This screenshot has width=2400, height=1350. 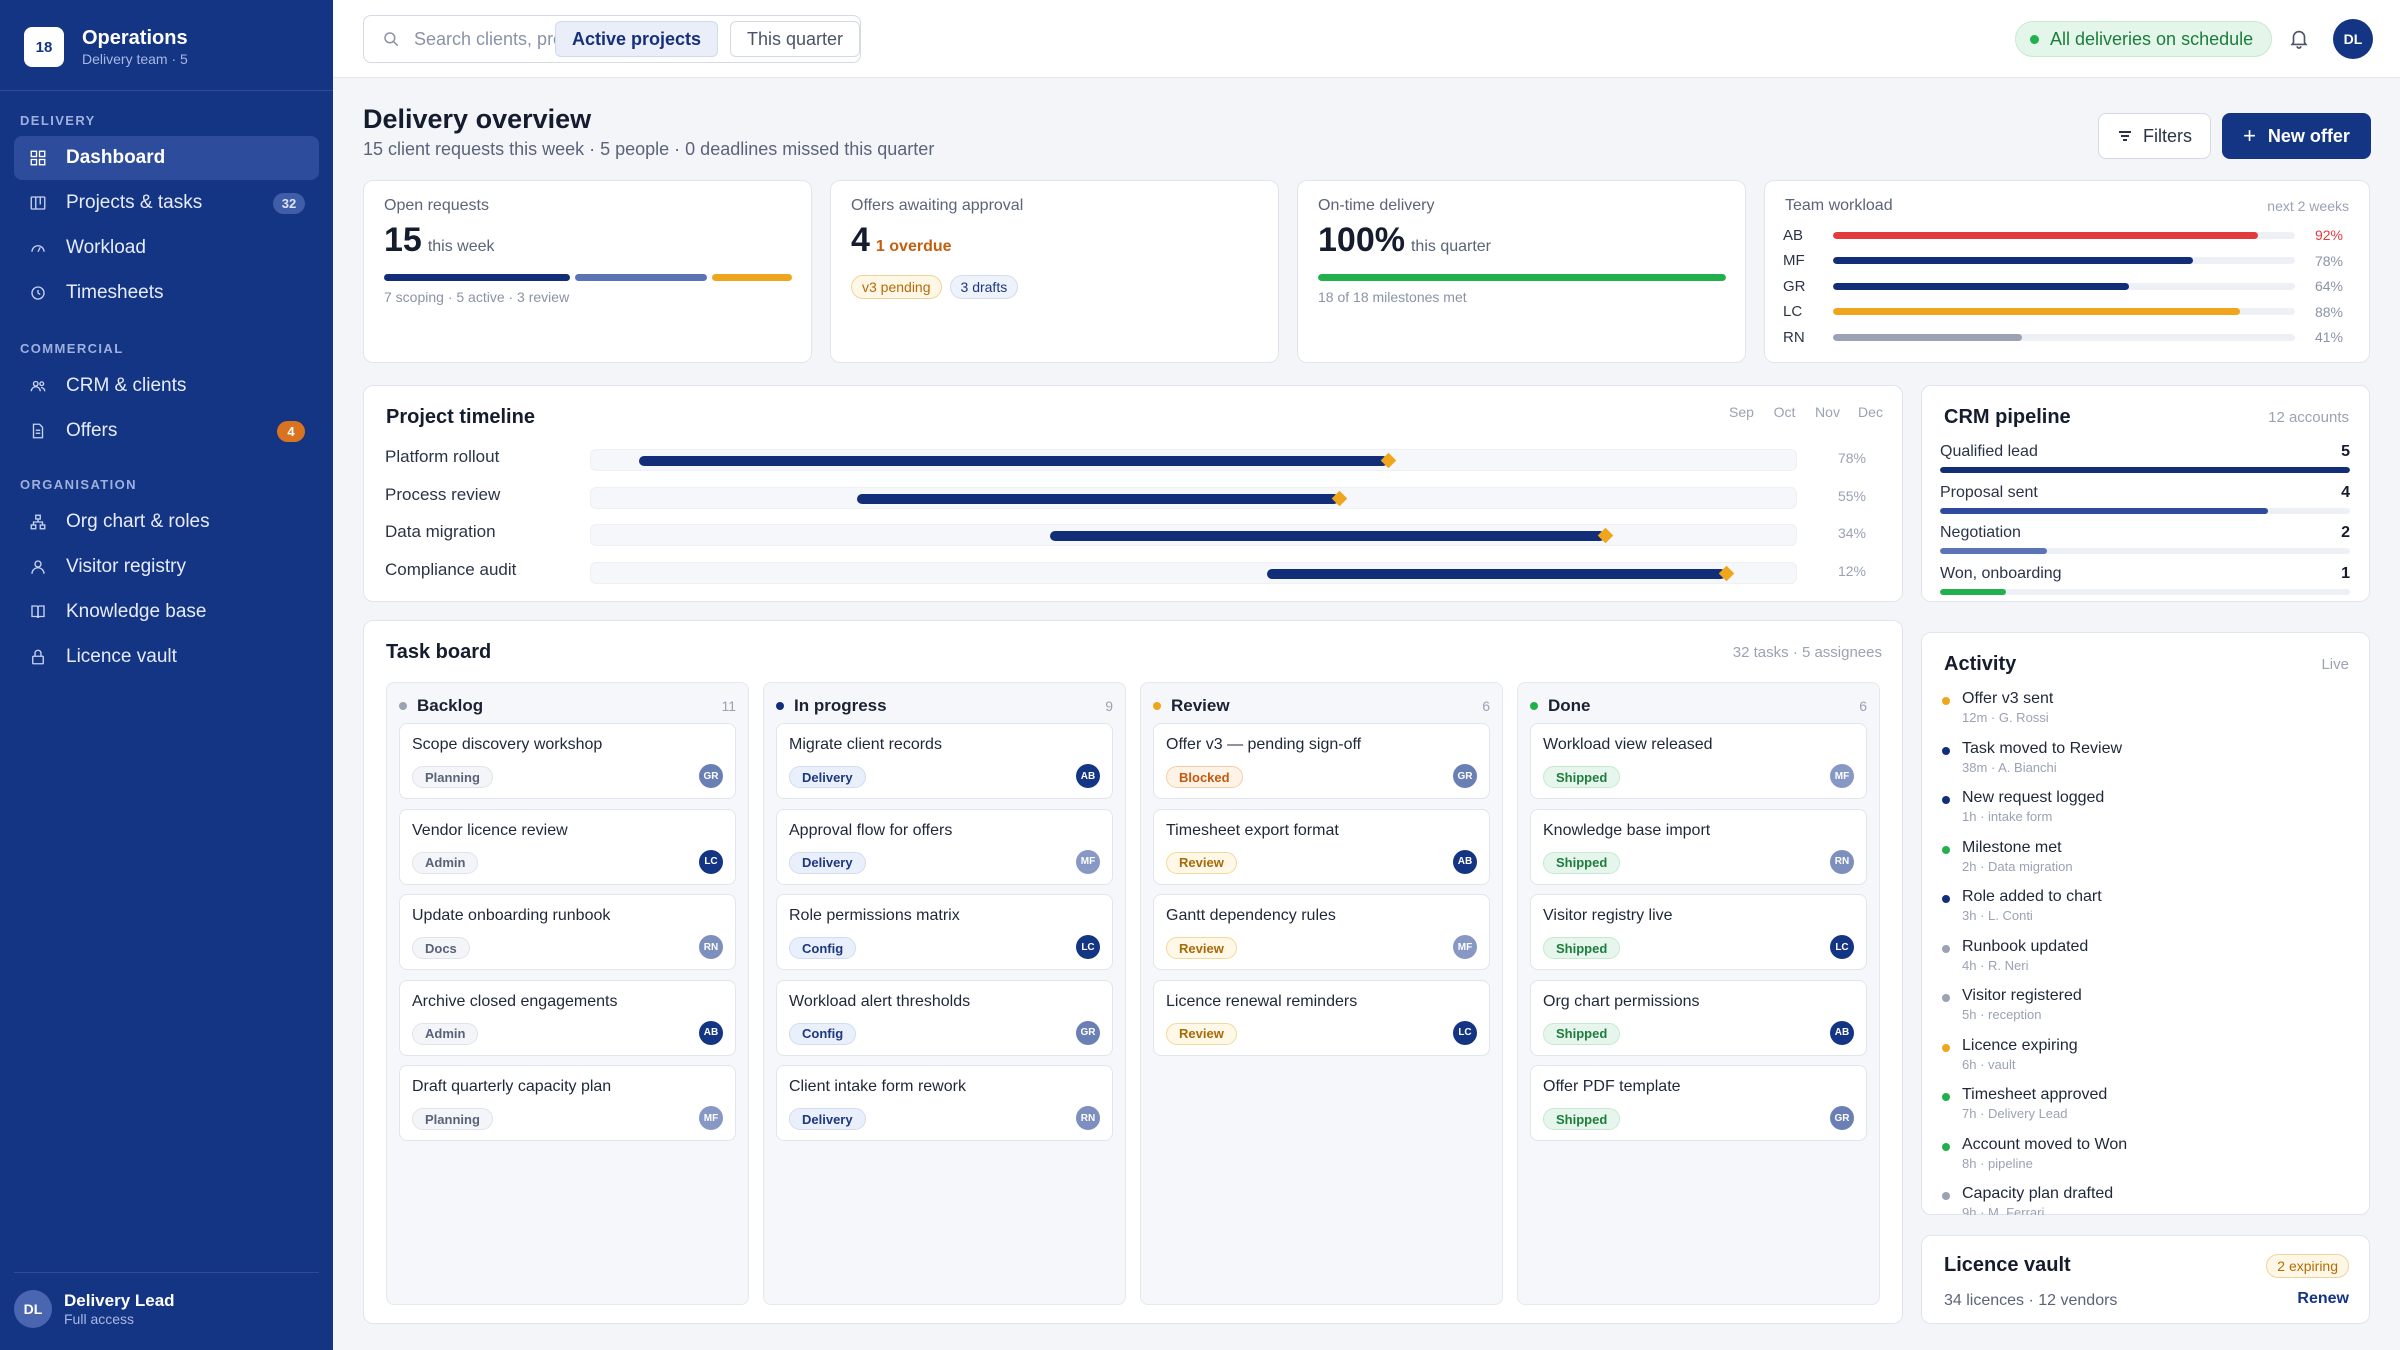 What do you see at coordinates (877, 1086) in the screenshot?
I see `task-title: Client intake form rework` at bounding box center [877, 1086].